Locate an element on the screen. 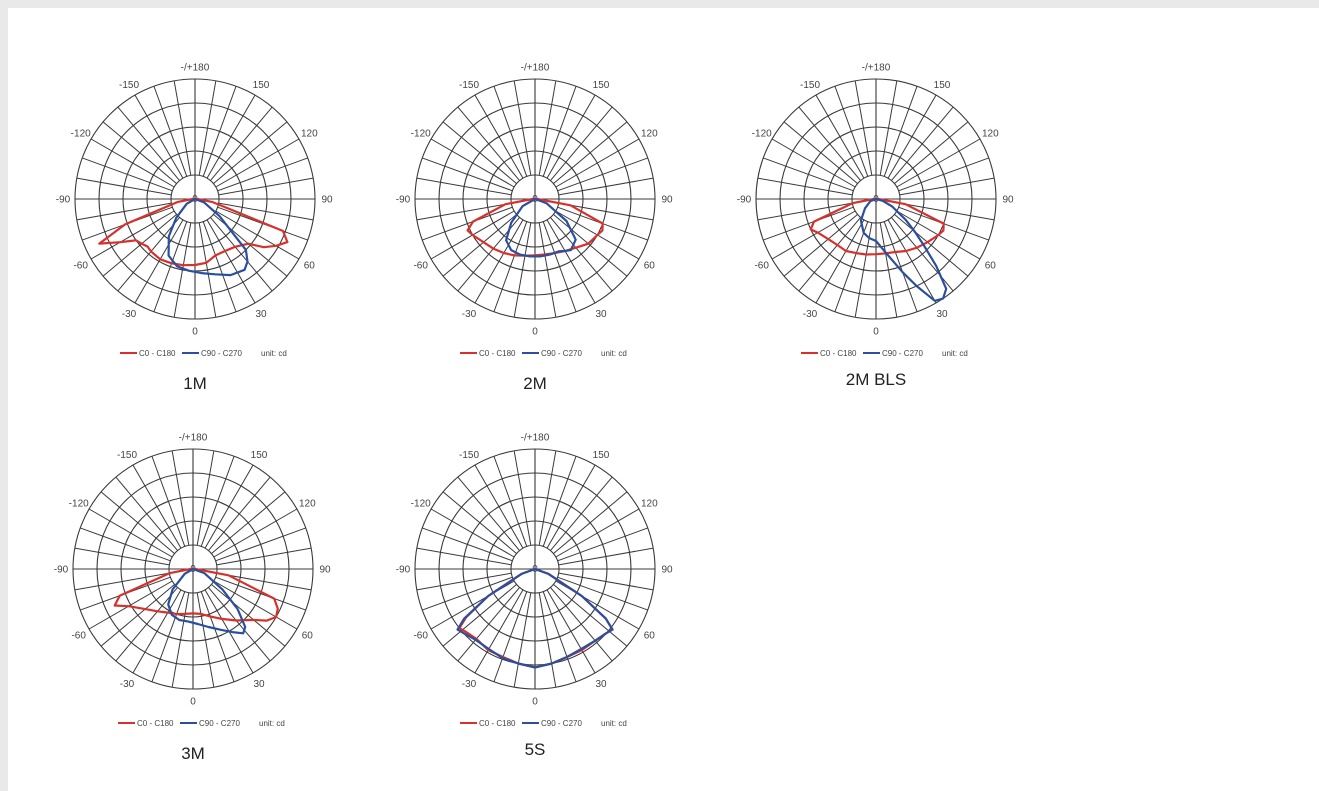 The image size is (1319, 791). angle-label: -150 is located at coordinates (469, 455).